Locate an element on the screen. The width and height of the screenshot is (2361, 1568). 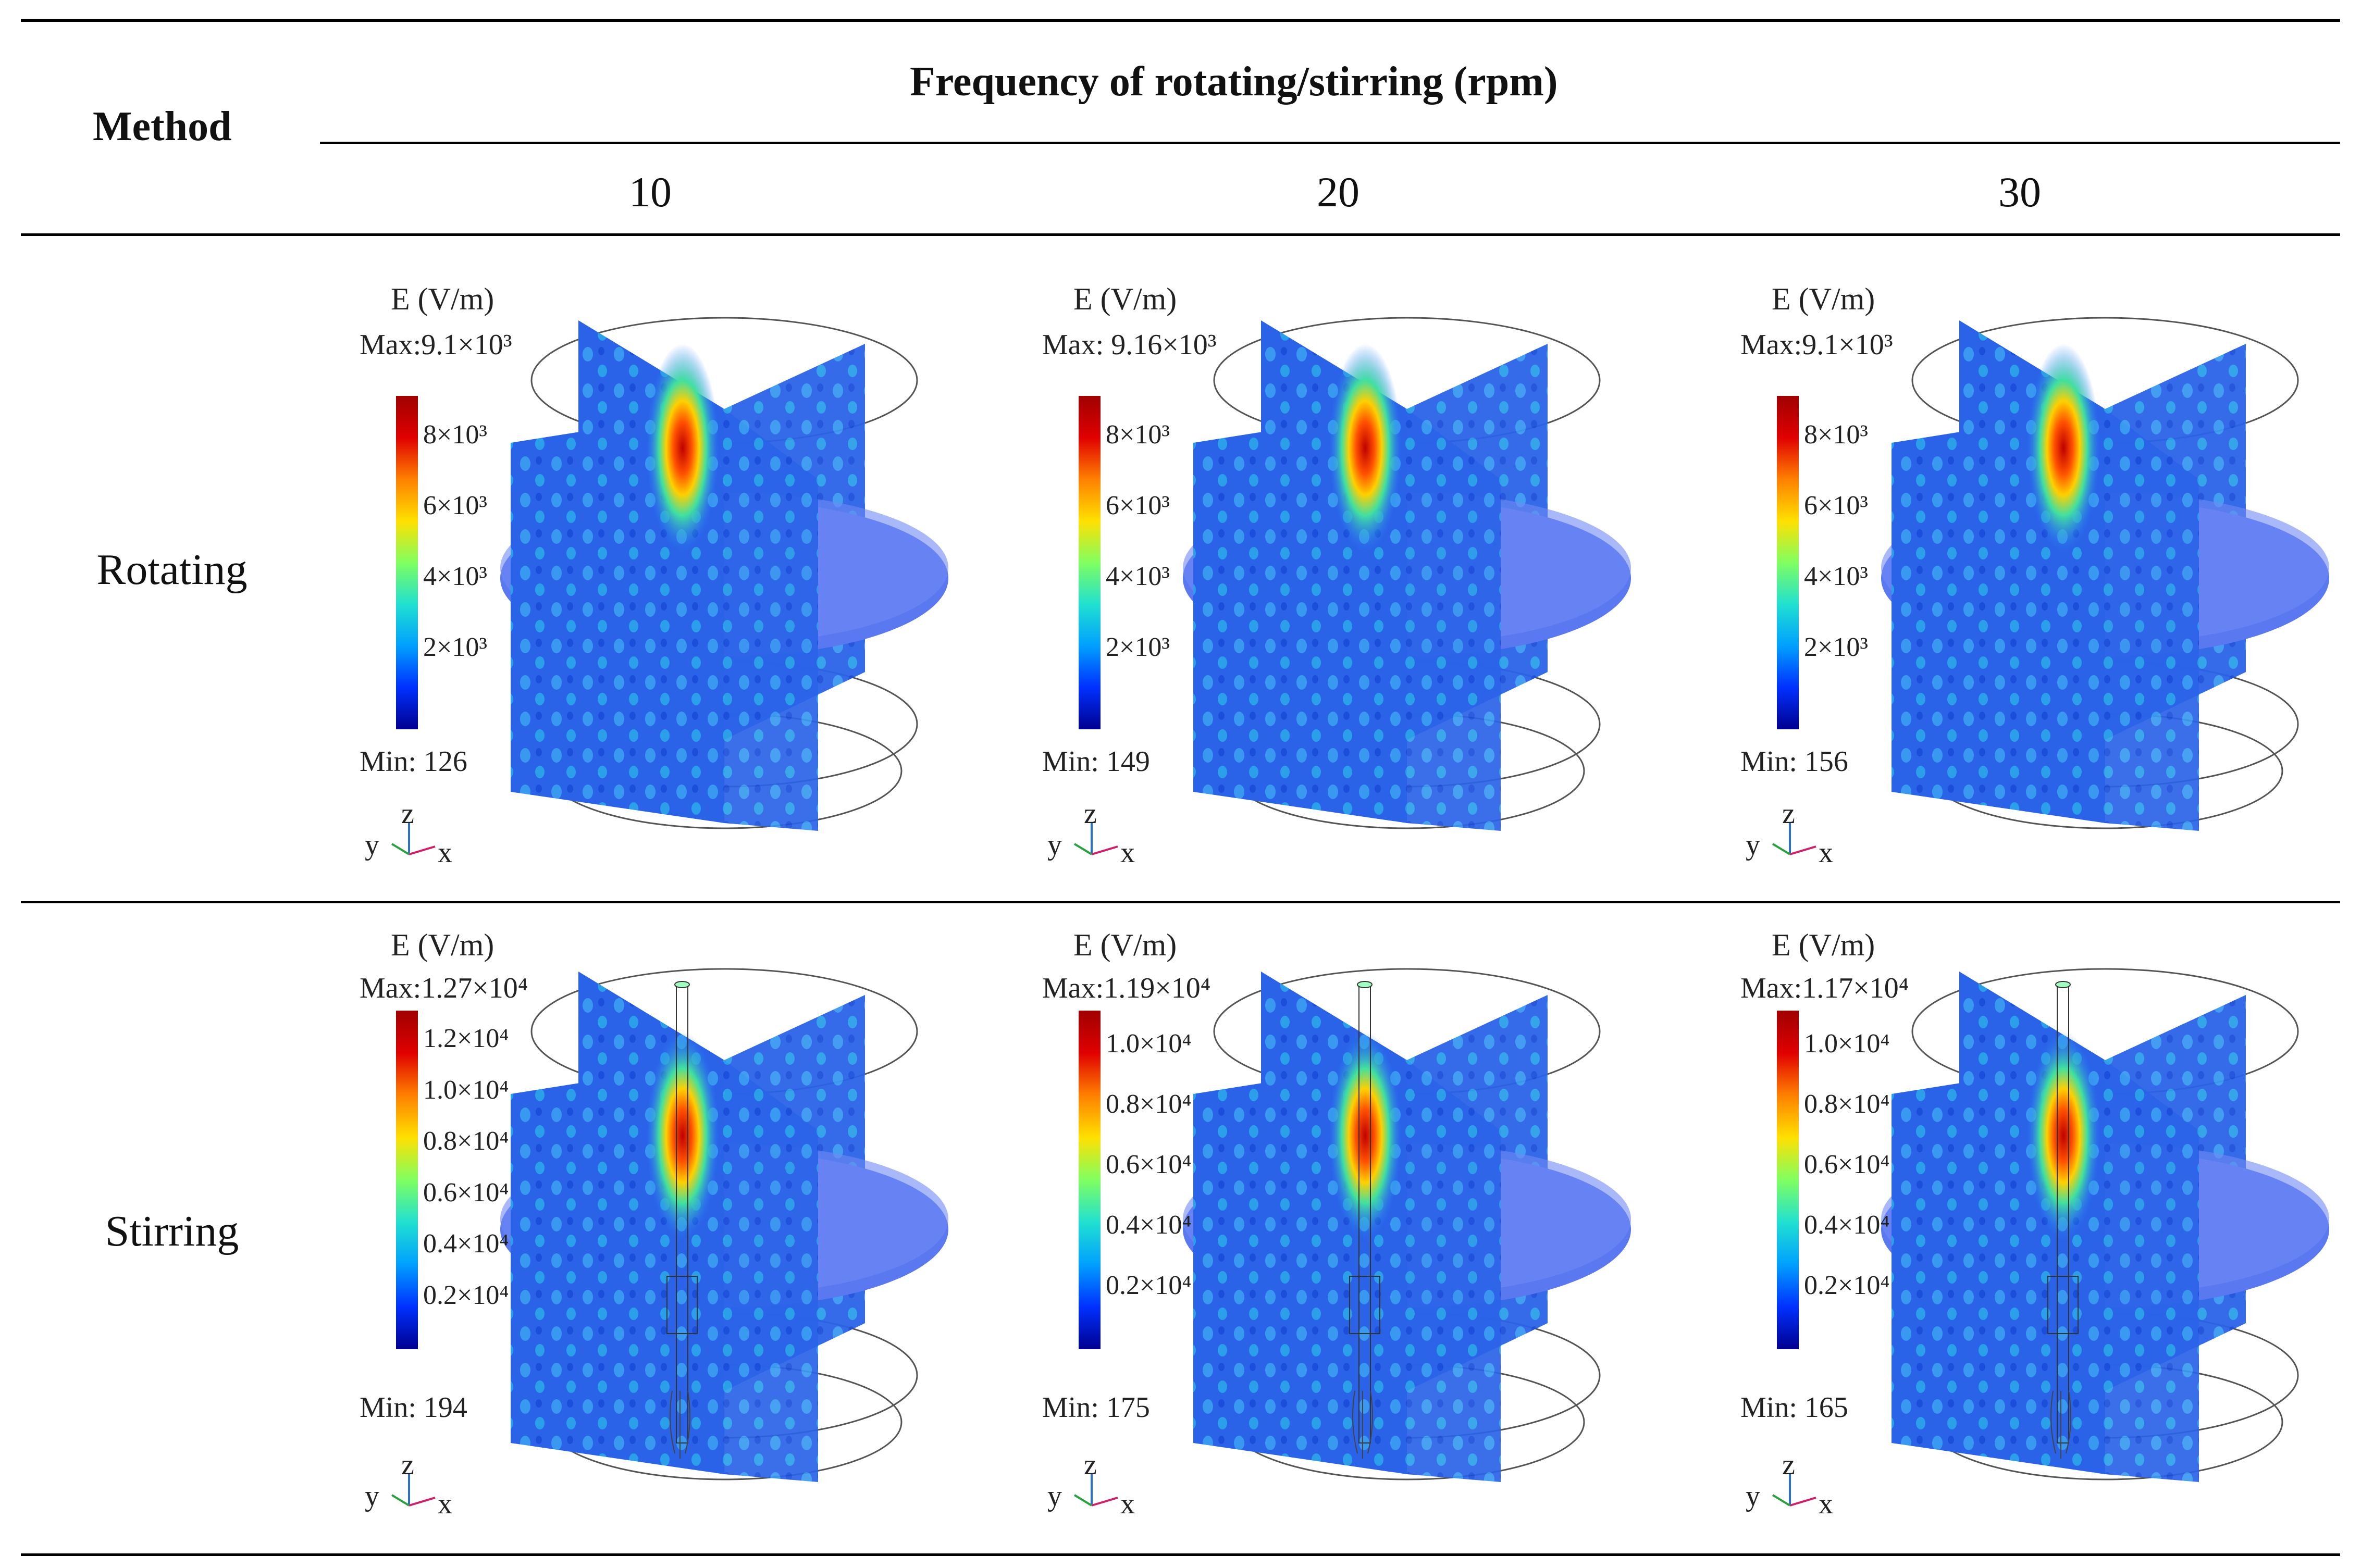
row-separator-rule is located at coordinates (1180, 902).